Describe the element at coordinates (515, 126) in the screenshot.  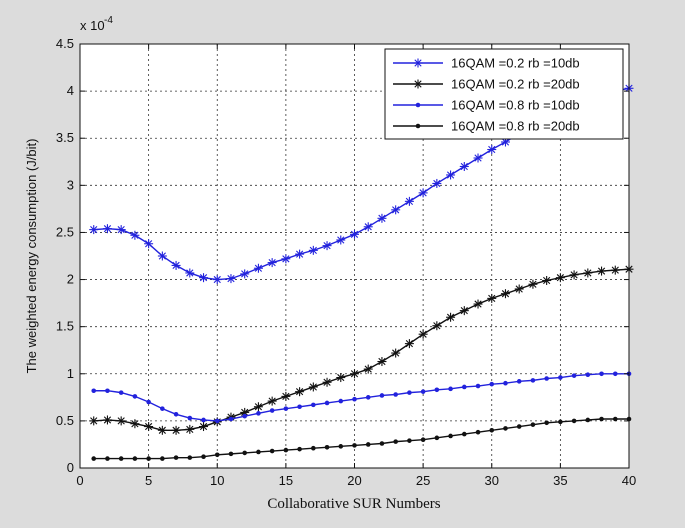
I see `legend-label: 16QAM =0.8 rb =20db` at that location.